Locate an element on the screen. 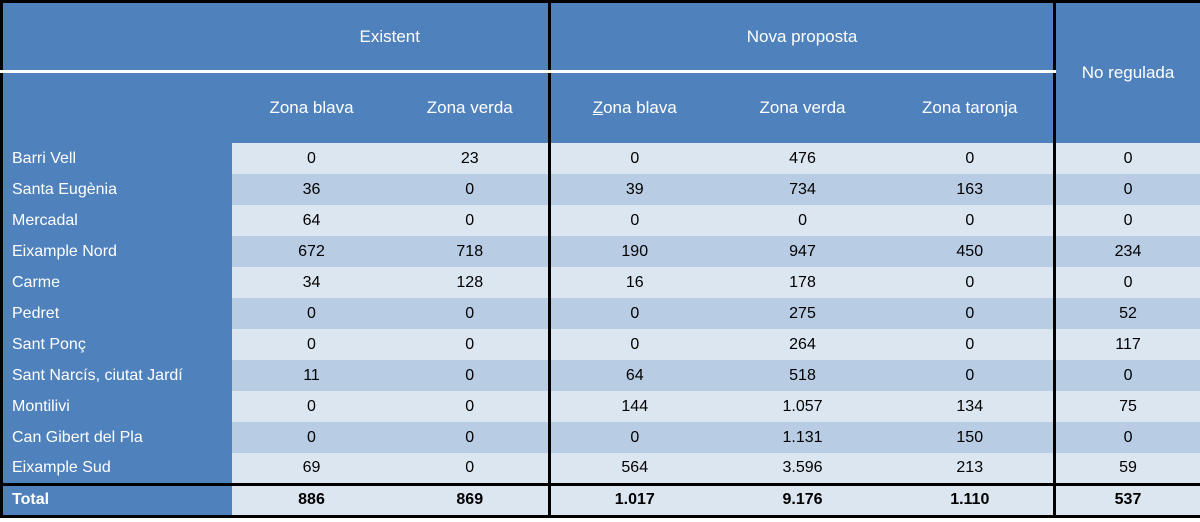  data-cell: 213 is located at coordinates (971, 468).